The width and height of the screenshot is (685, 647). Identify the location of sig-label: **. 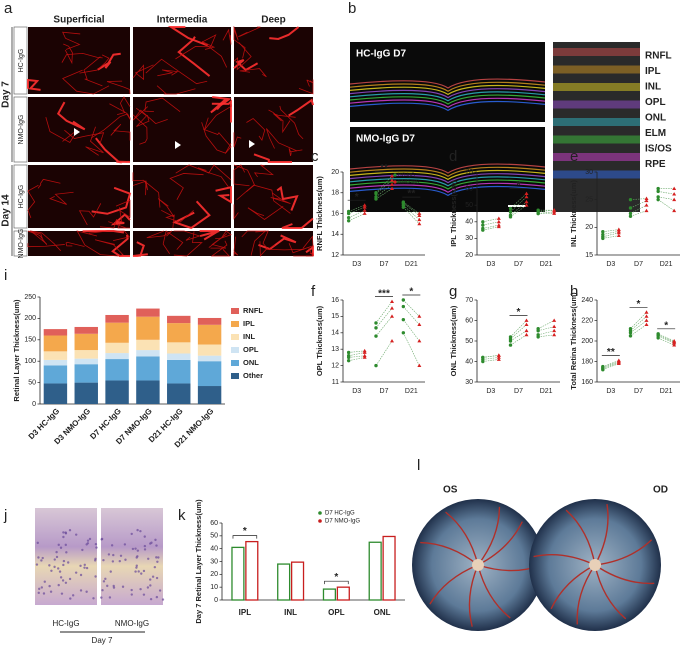
(411, 194).